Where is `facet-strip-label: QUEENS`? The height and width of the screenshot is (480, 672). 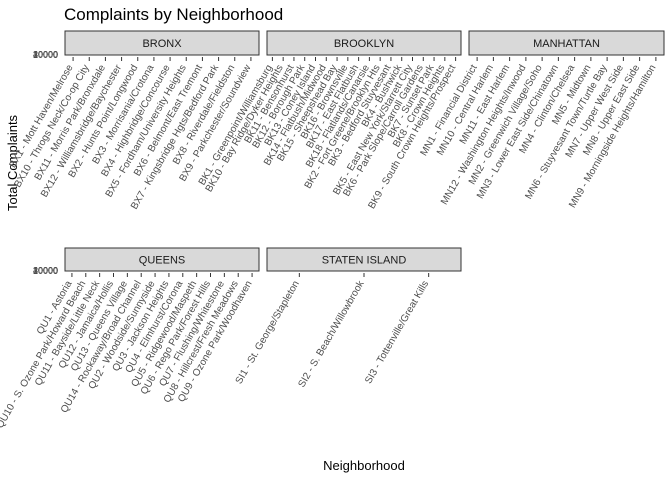
facet-strip-label: QUEENS is located at coordinates (162, 261).